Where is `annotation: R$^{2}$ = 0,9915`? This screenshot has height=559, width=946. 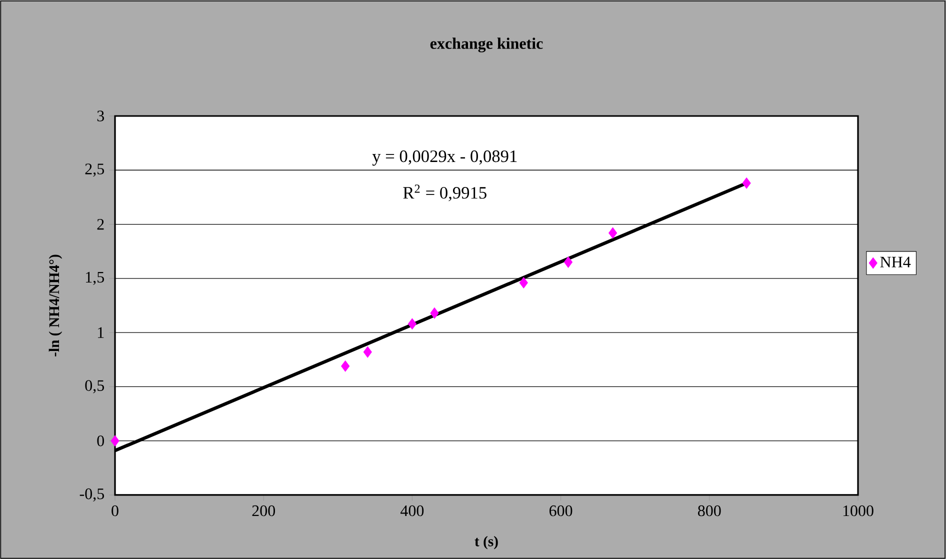 annotation: R$^{2}$ = 0,9915 is located at coordinates (444, 193).